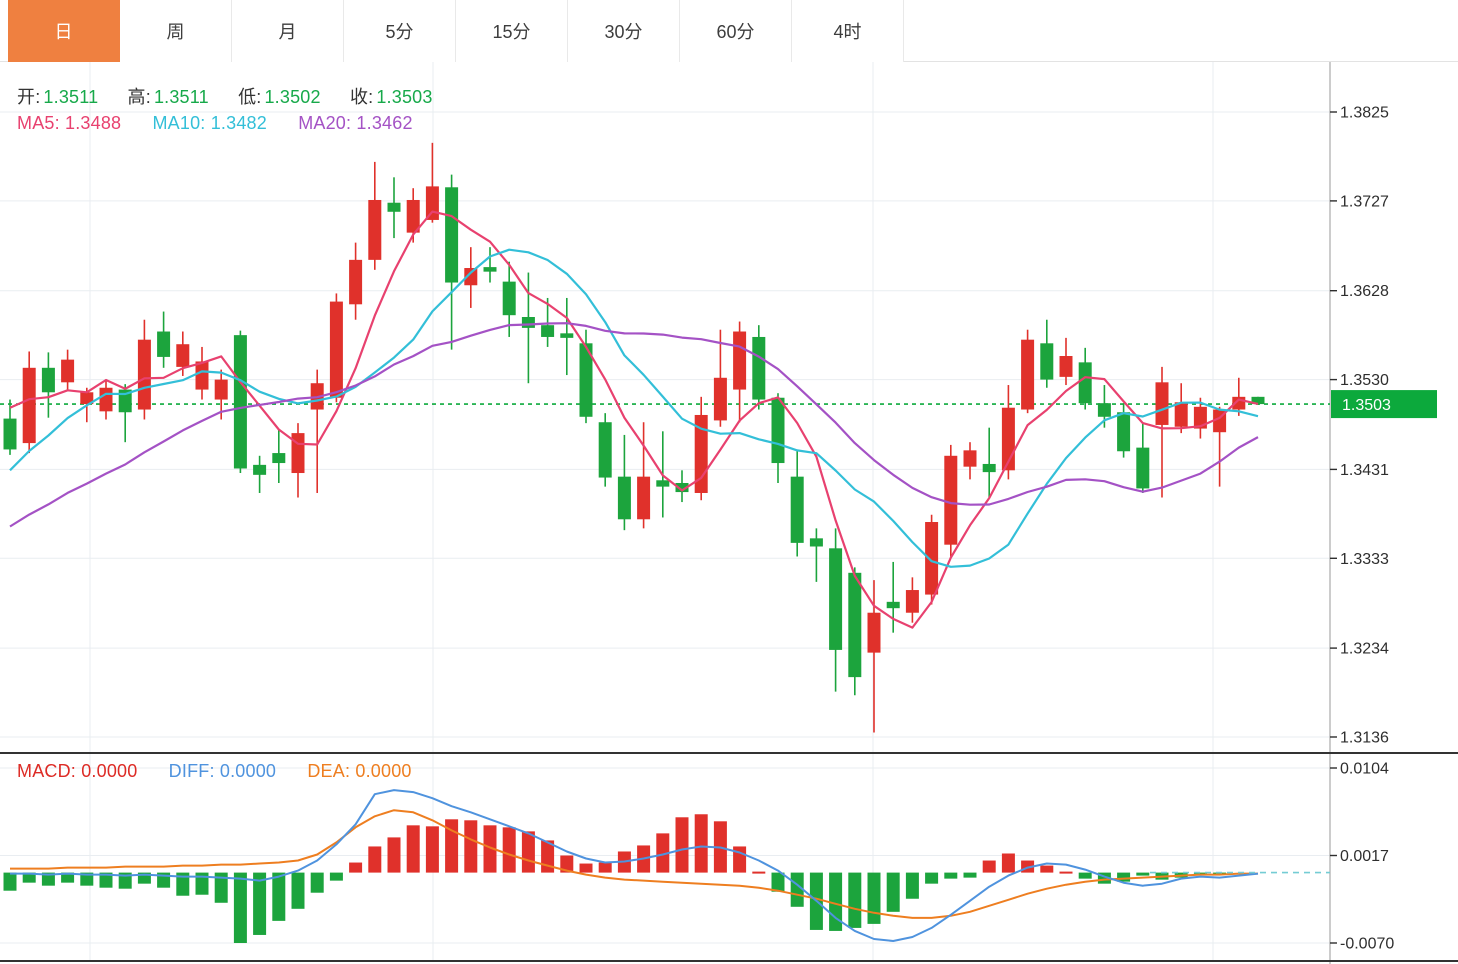  I want to click on axis-tick-label: 1.3727, so click(1364, 201).